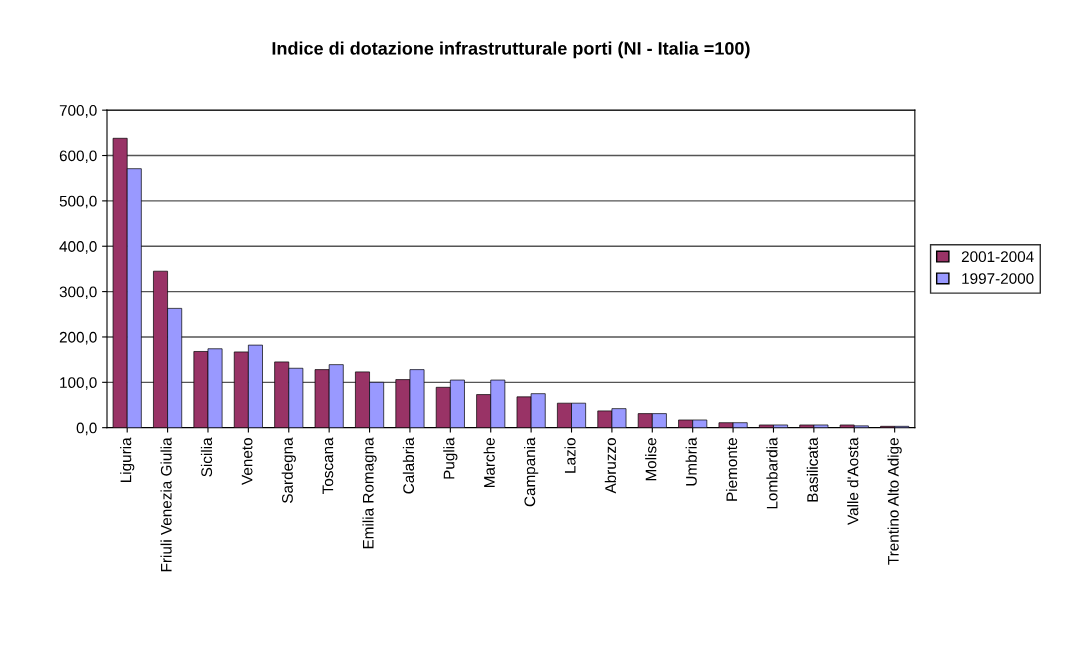 The height and width of the screenshot is (648, 1070). What do you see at coordinates (772, 473) in the screenshot?
I see `x-tick-label: Lombardia` at bounding box center [772, 473].